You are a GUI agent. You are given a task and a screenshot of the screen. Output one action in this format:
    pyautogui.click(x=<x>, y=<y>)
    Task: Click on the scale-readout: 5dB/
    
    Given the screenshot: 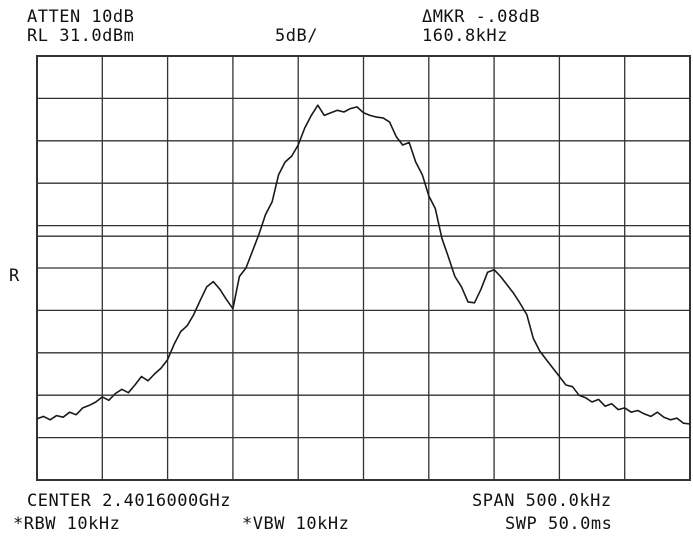 What is the action you would take?
    pyautogui.click(x=296, y=36)
    